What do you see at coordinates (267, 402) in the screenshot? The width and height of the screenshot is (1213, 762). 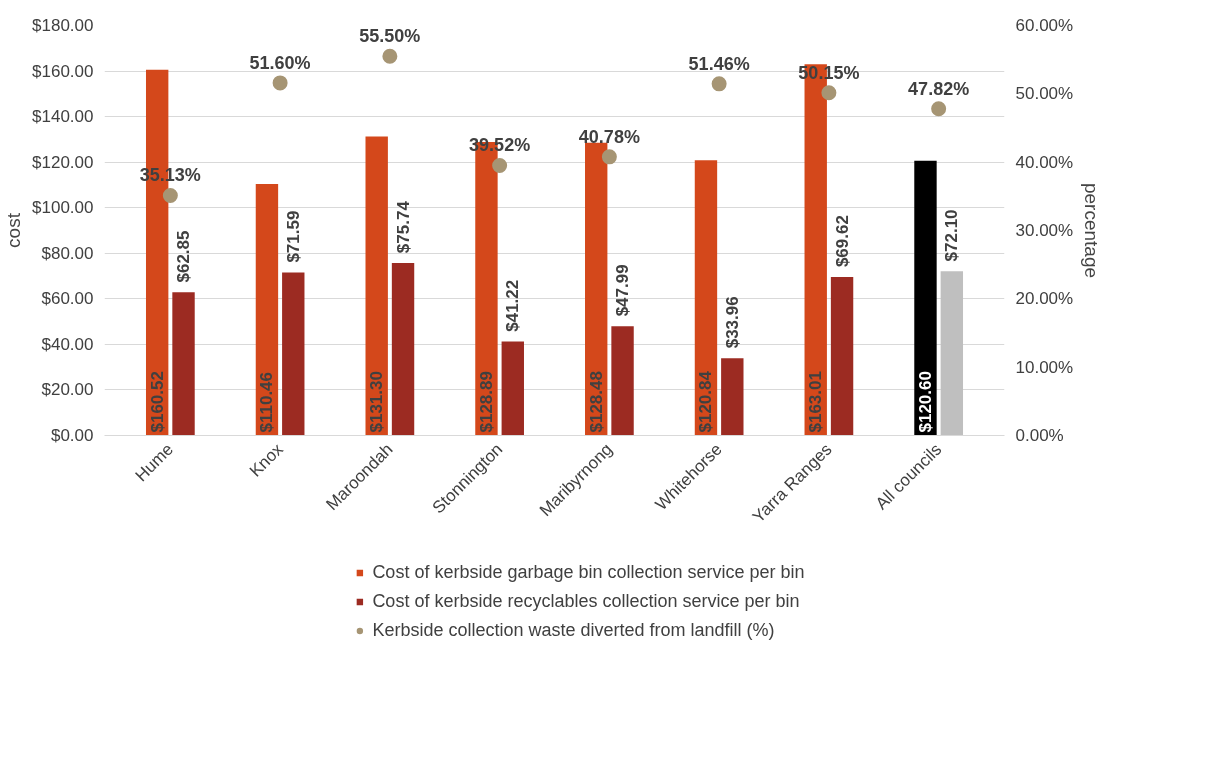 I see `data-label: $110.46` at bounding box center [267, 402].